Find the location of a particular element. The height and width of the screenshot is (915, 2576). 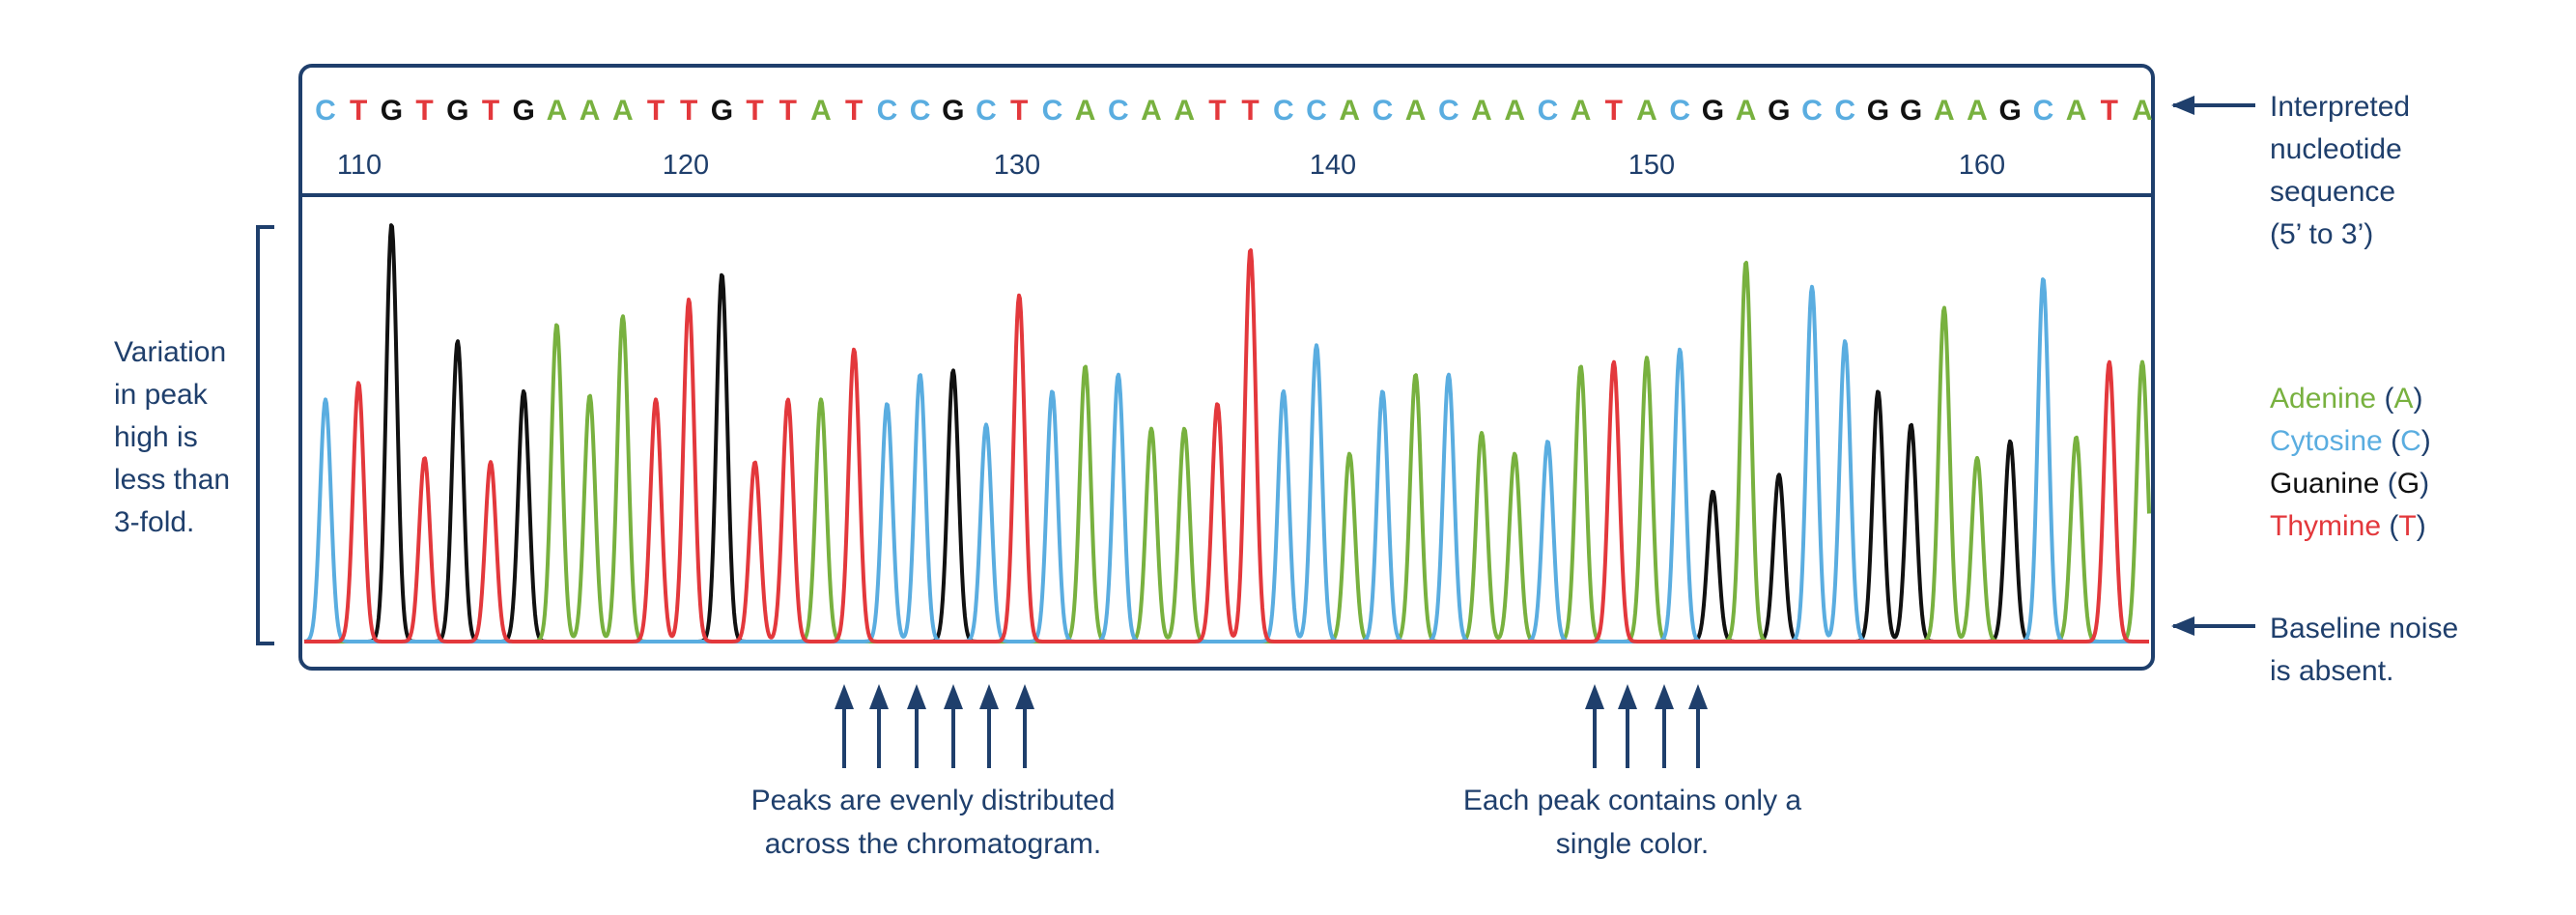

text-line: high is is located at coordinates (156, 437).